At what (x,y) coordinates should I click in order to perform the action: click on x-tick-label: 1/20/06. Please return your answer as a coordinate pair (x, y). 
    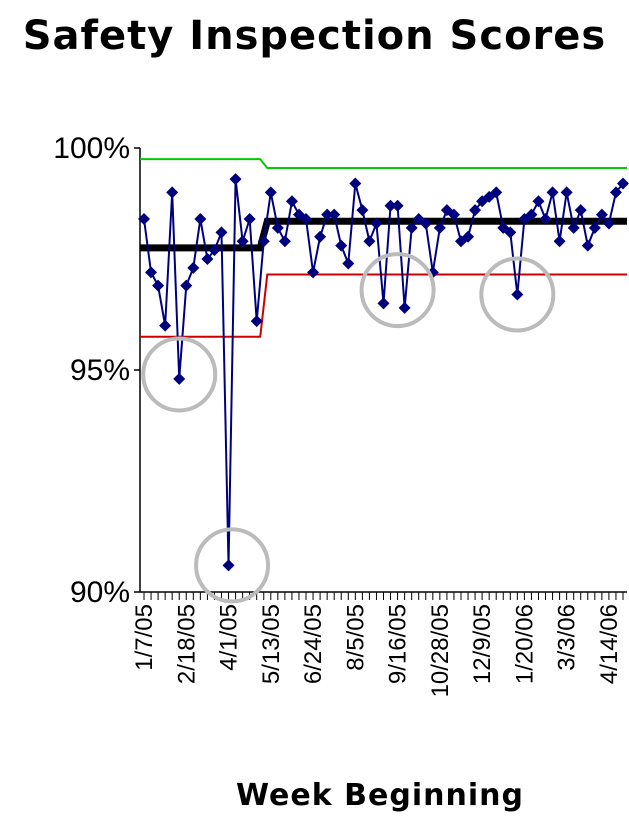
    Looking at the image, I should click on (524, 644).